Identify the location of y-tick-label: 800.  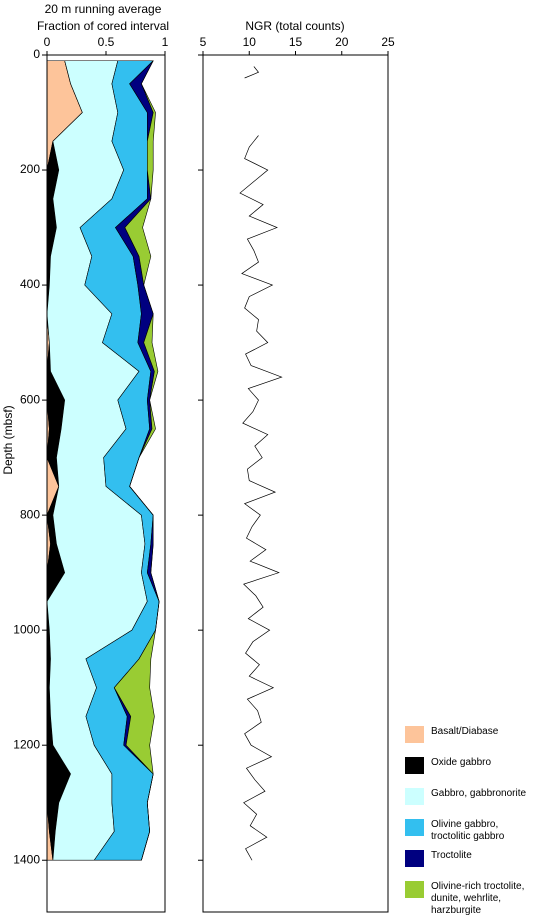
(30, 514).